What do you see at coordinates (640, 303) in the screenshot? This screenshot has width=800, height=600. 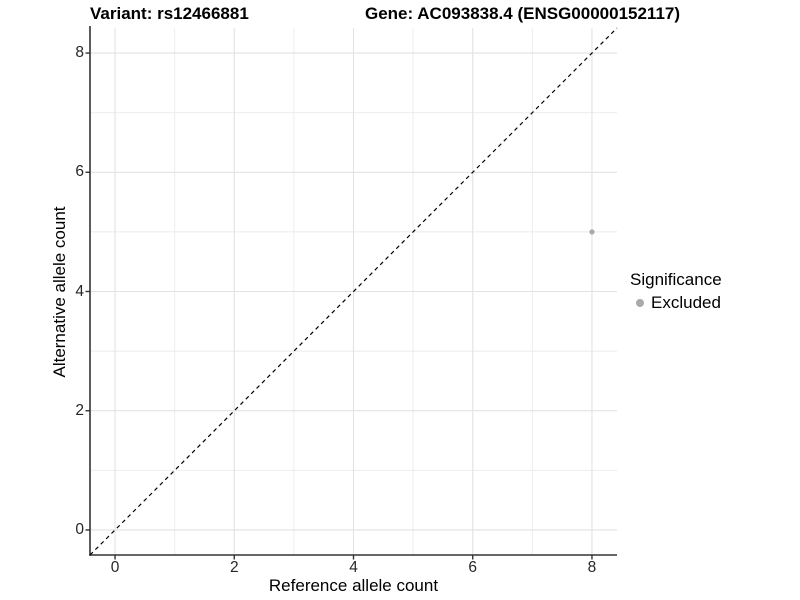 I see `excluded-marker-icon` at bounding box center [640, 303].